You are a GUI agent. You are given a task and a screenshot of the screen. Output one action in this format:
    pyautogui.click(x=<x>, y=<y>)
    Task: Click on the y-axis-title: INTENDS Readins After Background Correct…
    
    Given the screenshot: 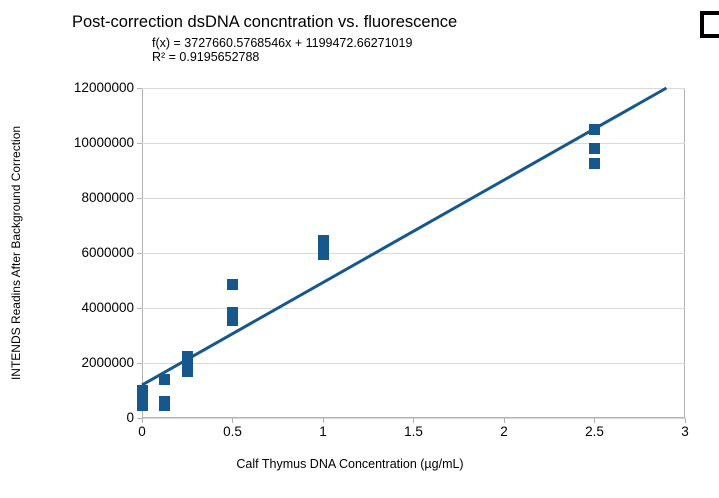 What is the action you would take?
    pyautogui.click(x=16, y=253)
    